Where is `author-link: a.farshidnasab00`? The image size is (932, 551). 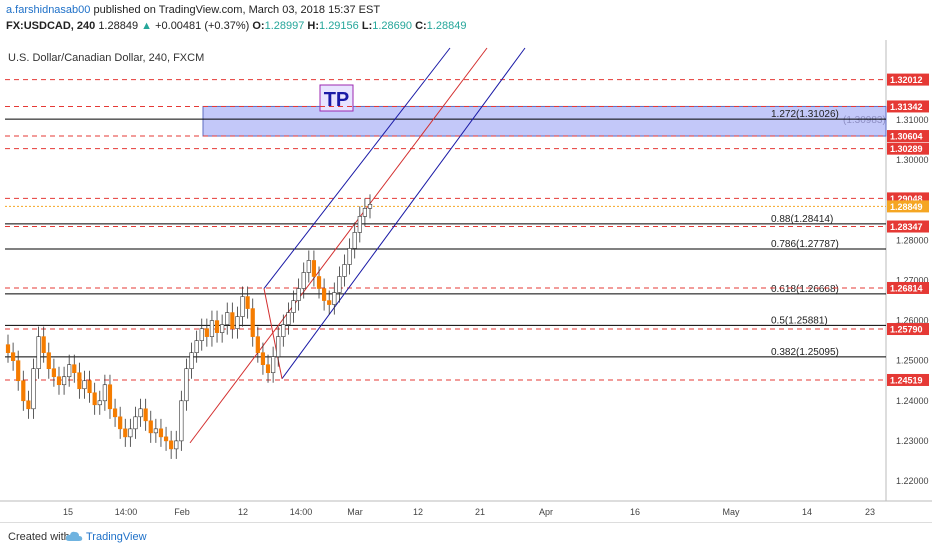 author-link: a.farshidnasab00 is located at coordinates (48, 10).